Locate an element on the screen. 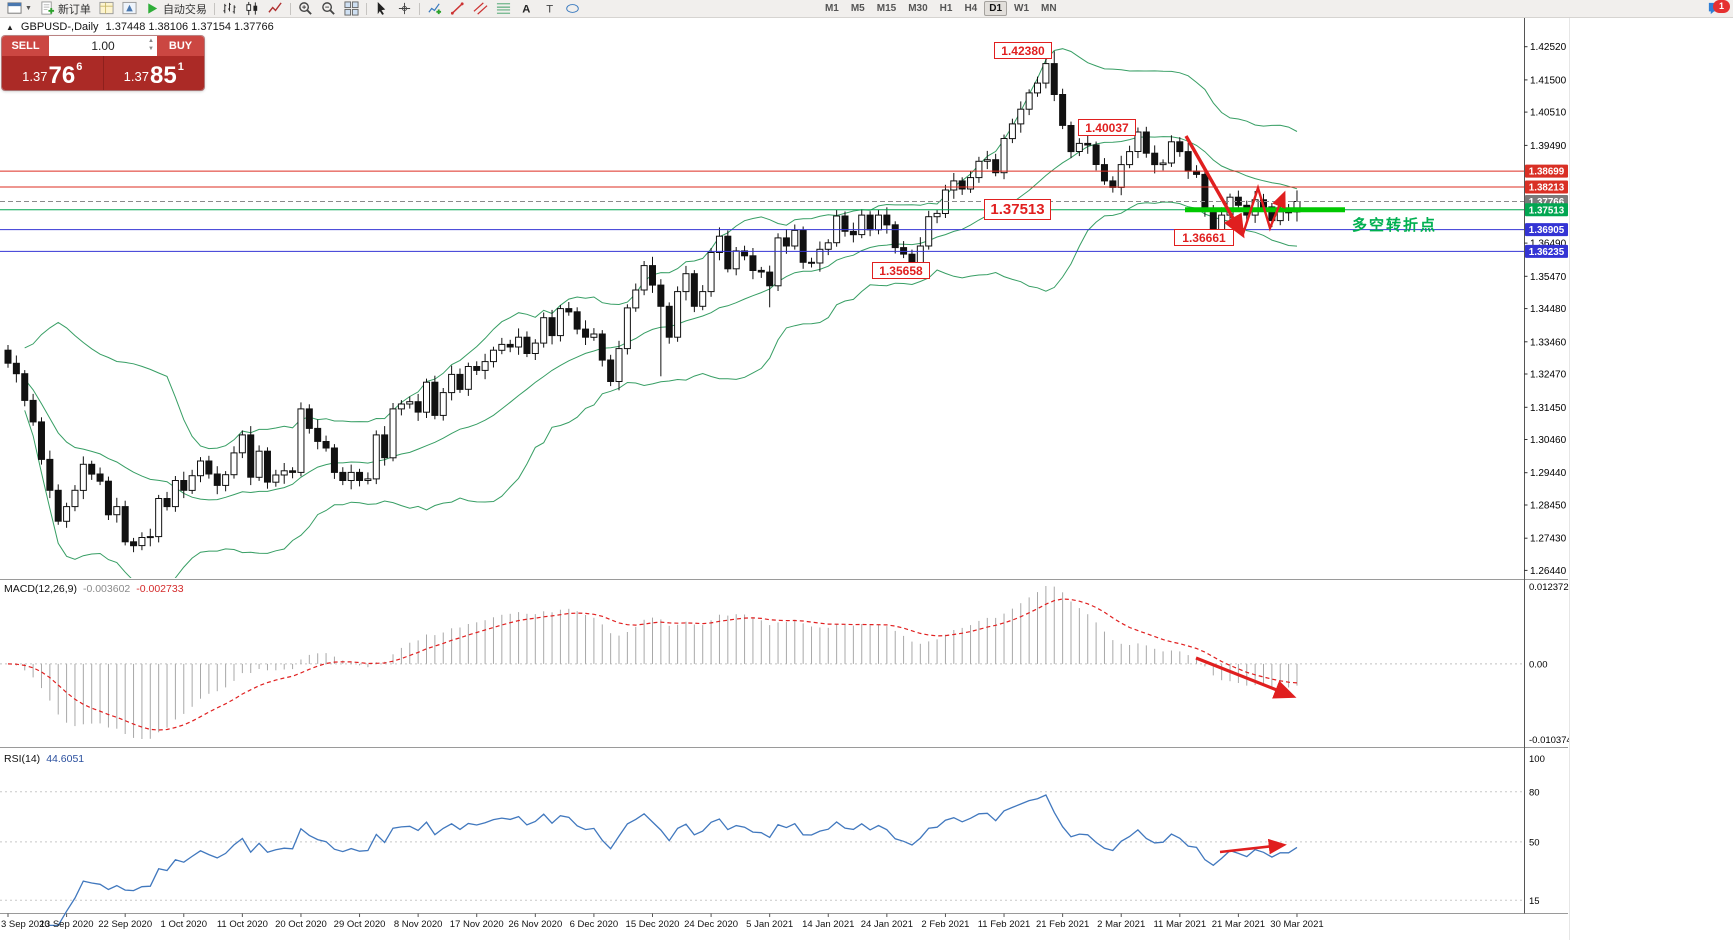 Image resolution: width=1733 pixels, height=940 pixels. svg-text: 1.27430 is located at coordinates (1548, 539).